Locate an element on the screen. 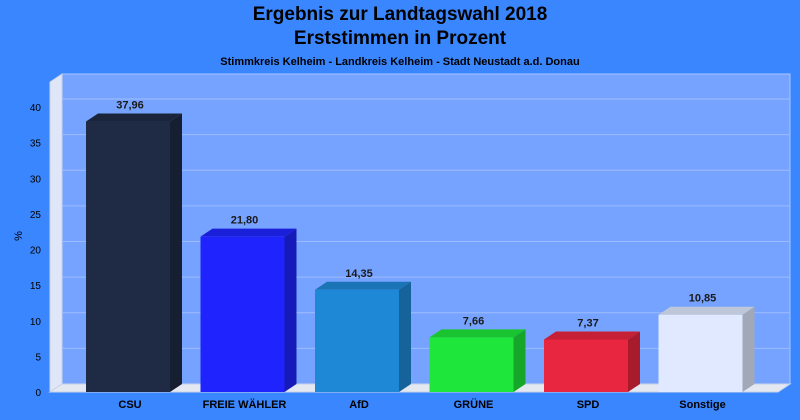 The width and height of the screenshot is (800, 420). category-label: AfD is located at coordinates (359, 405).